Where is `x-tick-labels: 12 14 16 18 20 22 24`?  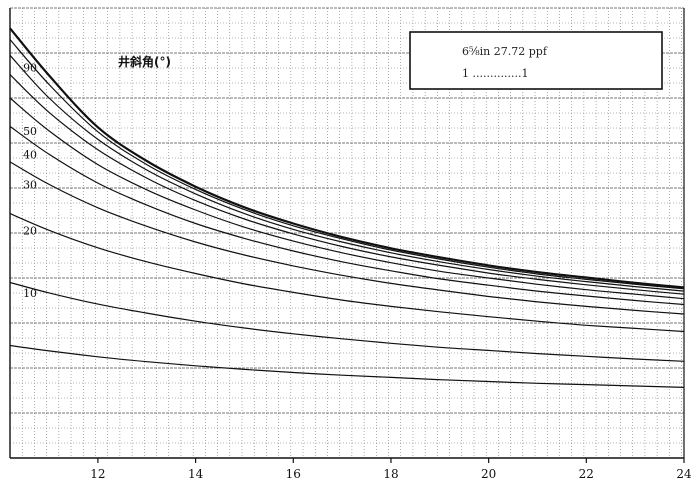
x-tick-labels: 12 14 16 18 20 22 24 is located at coordinates (391, 469).